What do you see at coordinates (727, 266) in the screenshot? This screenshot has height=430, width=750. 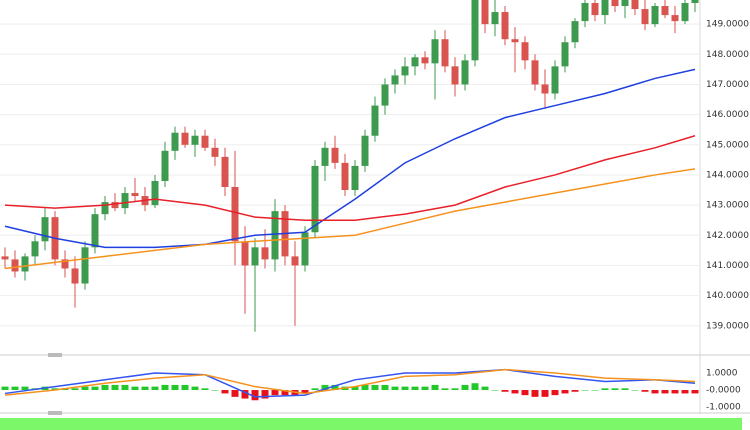 I see `y-tick-label: 141.0000` at bounding box center [727, 266].